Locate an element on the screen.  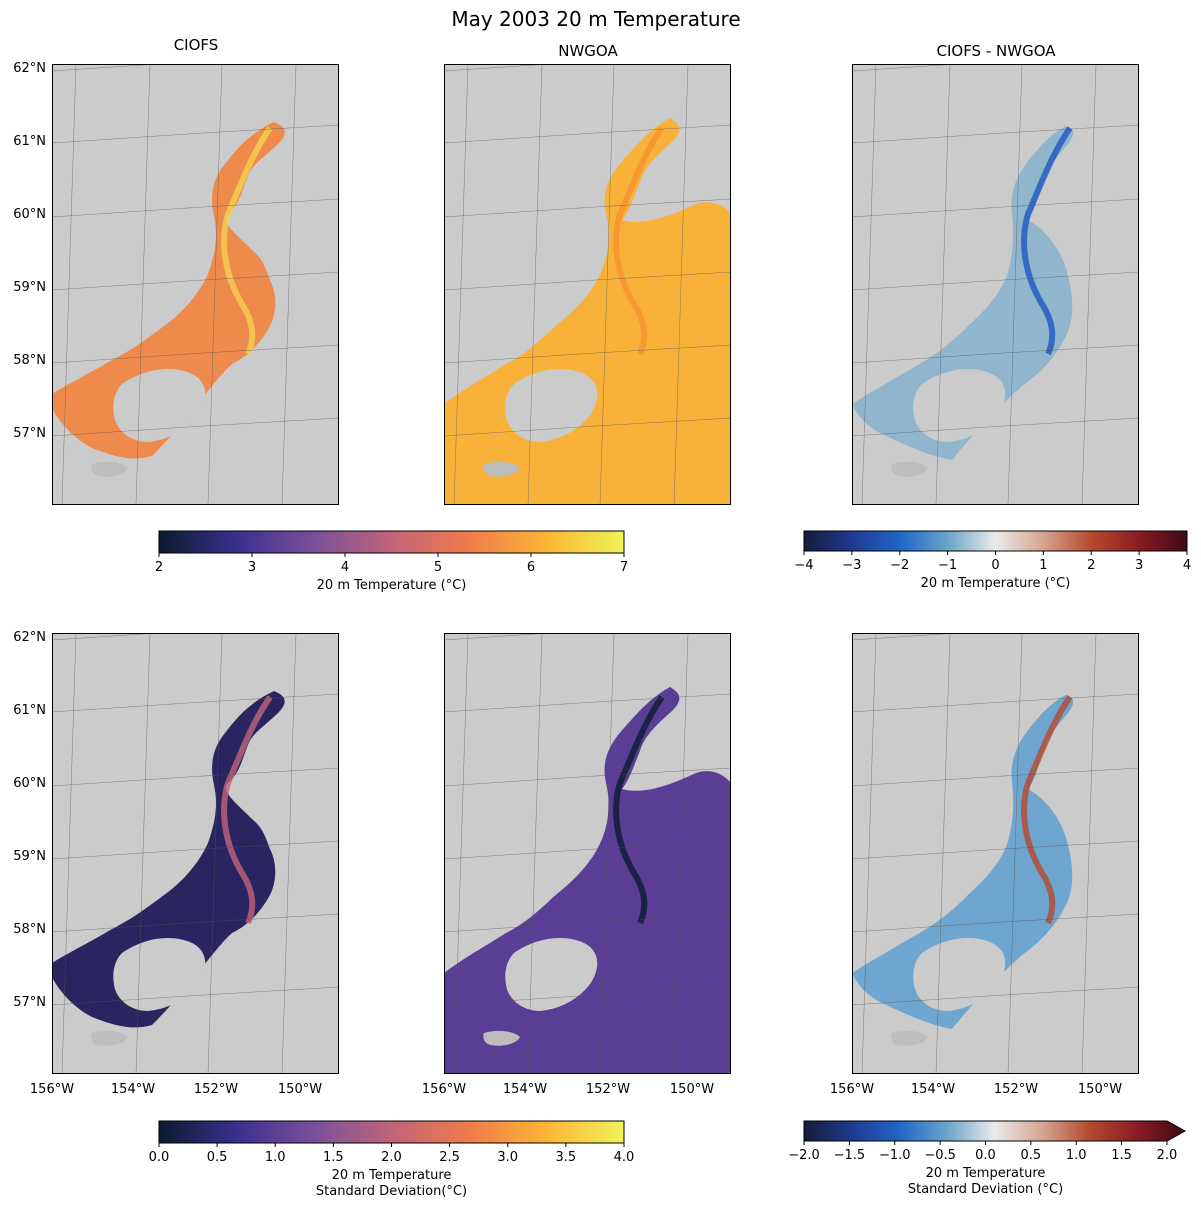
map-panel-ciofs-std is located at coordinates (195, 853).